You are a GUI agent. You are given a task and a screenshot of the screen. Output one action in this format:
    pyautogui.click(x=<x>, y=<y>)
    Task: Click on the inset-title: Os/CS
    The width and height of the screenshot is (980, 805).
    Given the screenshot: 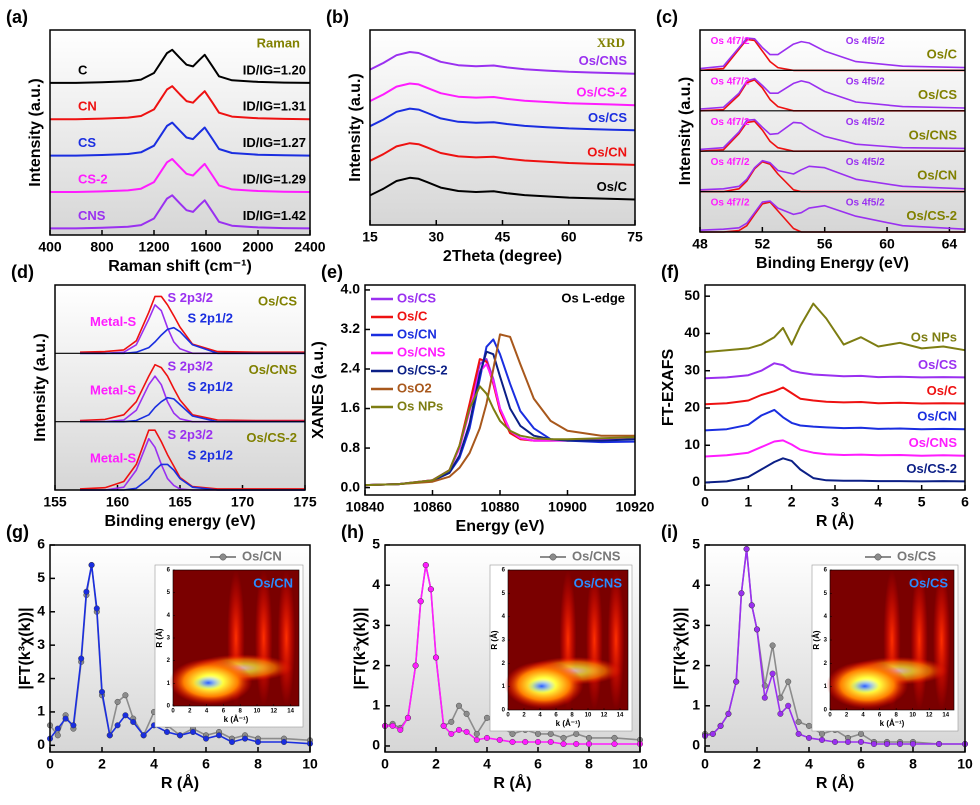 What is the action you would take?
    pyautogui.click(x=928, y=582)
    